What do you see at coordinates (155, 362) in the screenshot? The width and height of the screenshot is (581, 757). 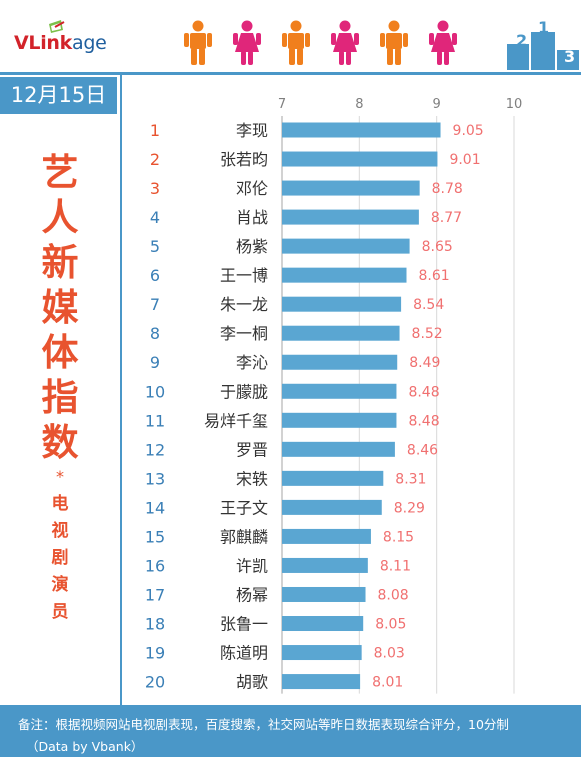 I see `rank-label: 9` at bounding box center [155, 362].